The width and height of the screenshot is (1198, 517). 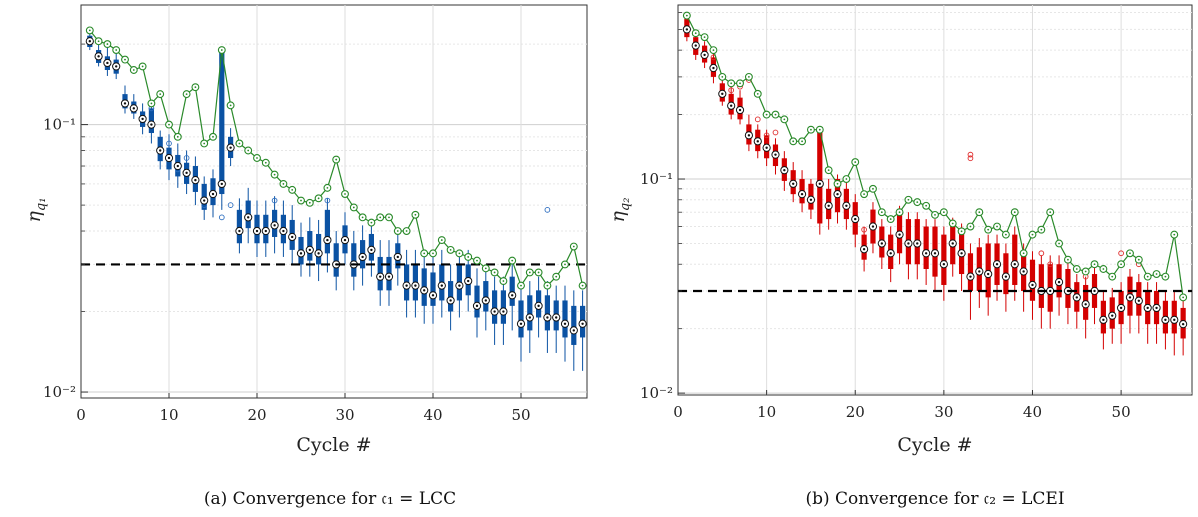 I want to click on x-tick-label-b-0: 0, so click(x=678, y=412).